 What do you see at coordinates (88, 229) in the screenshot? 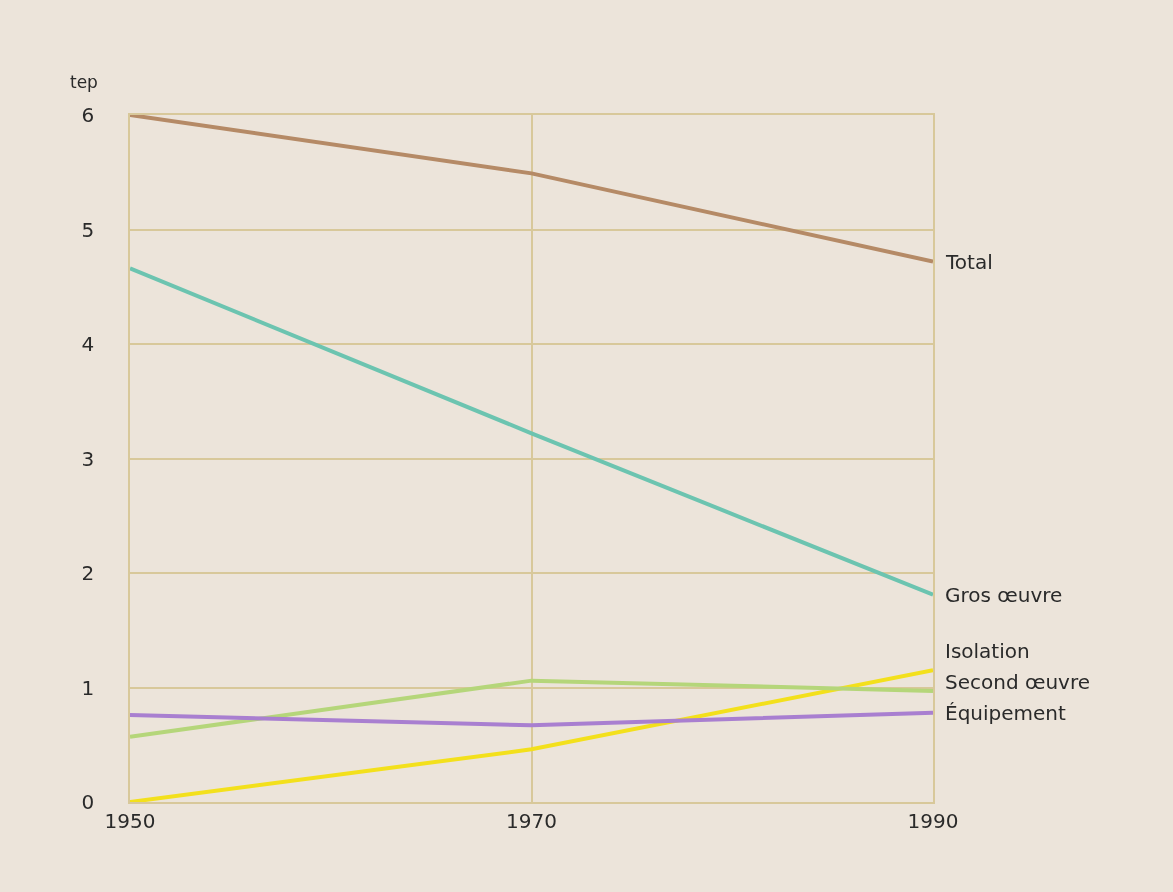
I see `y-tick-label: 5` at bounding box center [88, 229].